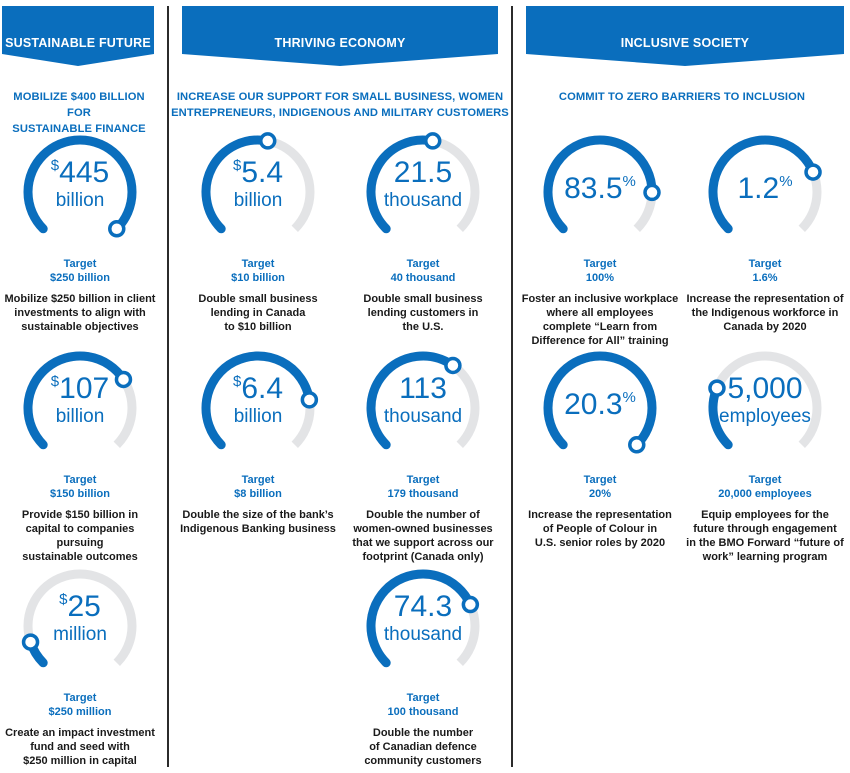 The height and width of the screenshot is (773, 850). I want to click on description-line: complete “Learn from, so click(600, 327).